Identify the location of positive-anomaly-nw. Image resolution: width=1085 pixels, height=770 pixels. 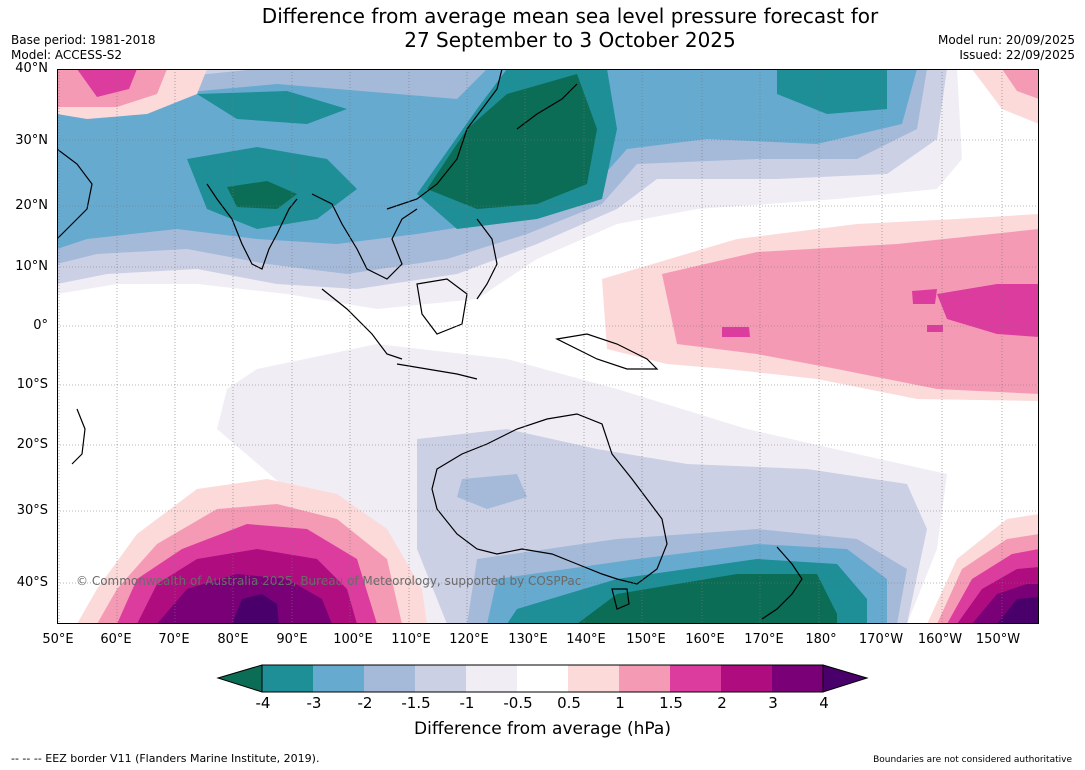
(132, 94).